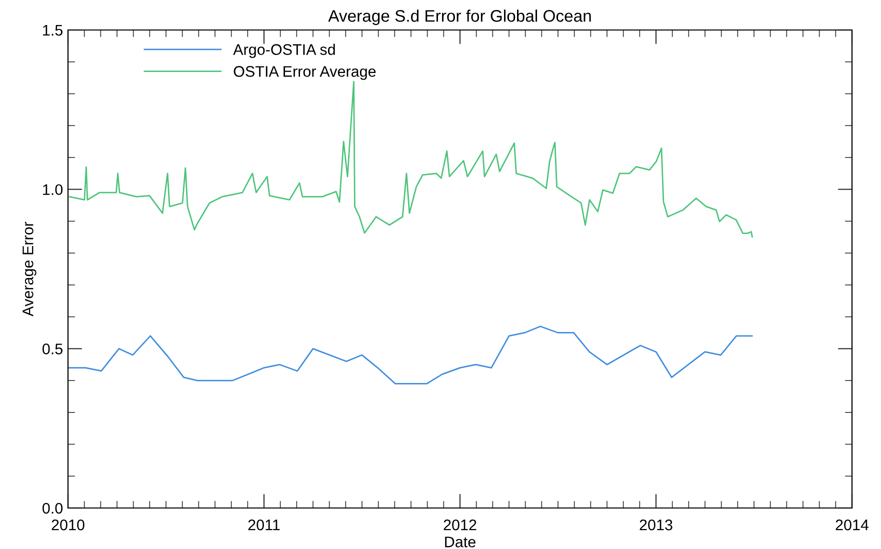 The width and height of the screenshot is (881, 549). I want to click on x-tick-label: 2012, so click(460, 525).